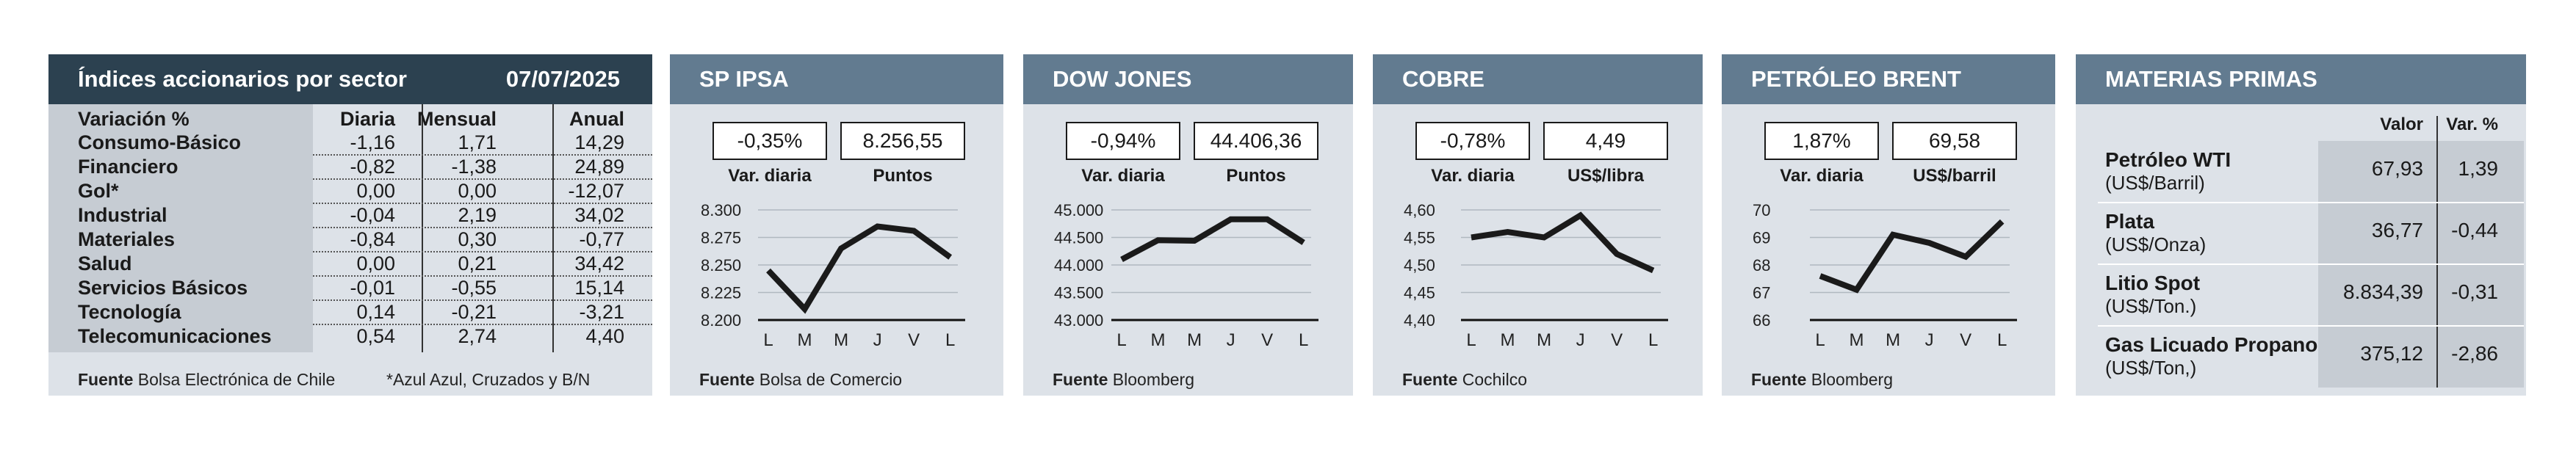 Image resolution: width=2576 pixels, height=458 pixels. What do you see at coordinates (474, 312) in the screenshot?
I see `value-mensual: -0,21` at bounding box center [474, 312].